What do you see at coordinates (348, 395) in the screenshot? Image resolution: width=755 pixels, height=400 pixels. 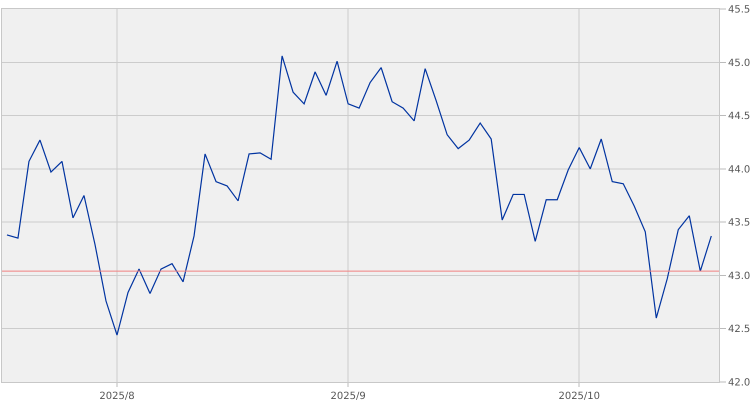 I see `x-tick-label: 2025/9` at bounding box center [348, 395].